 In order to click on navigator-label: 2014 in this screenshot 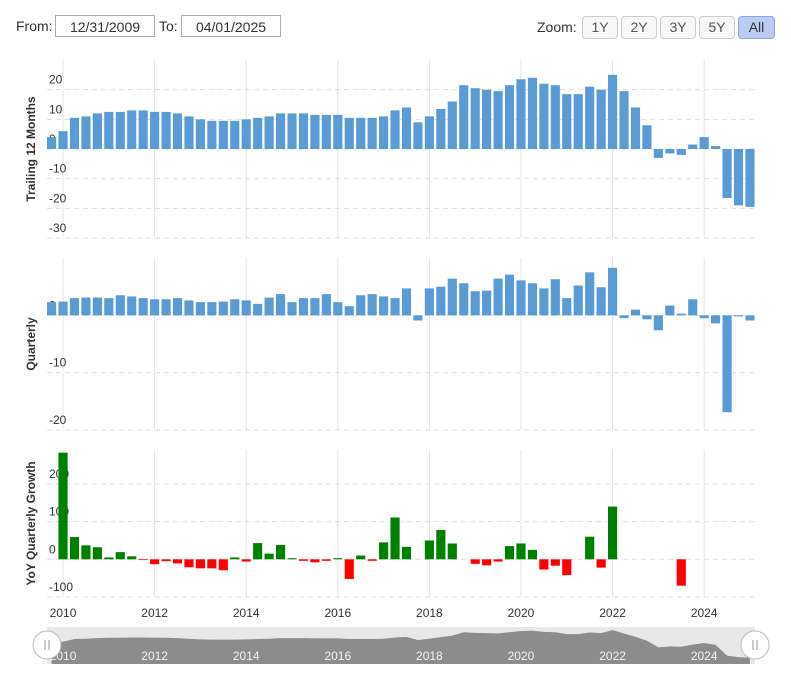, I will do `click(246, 656)`.